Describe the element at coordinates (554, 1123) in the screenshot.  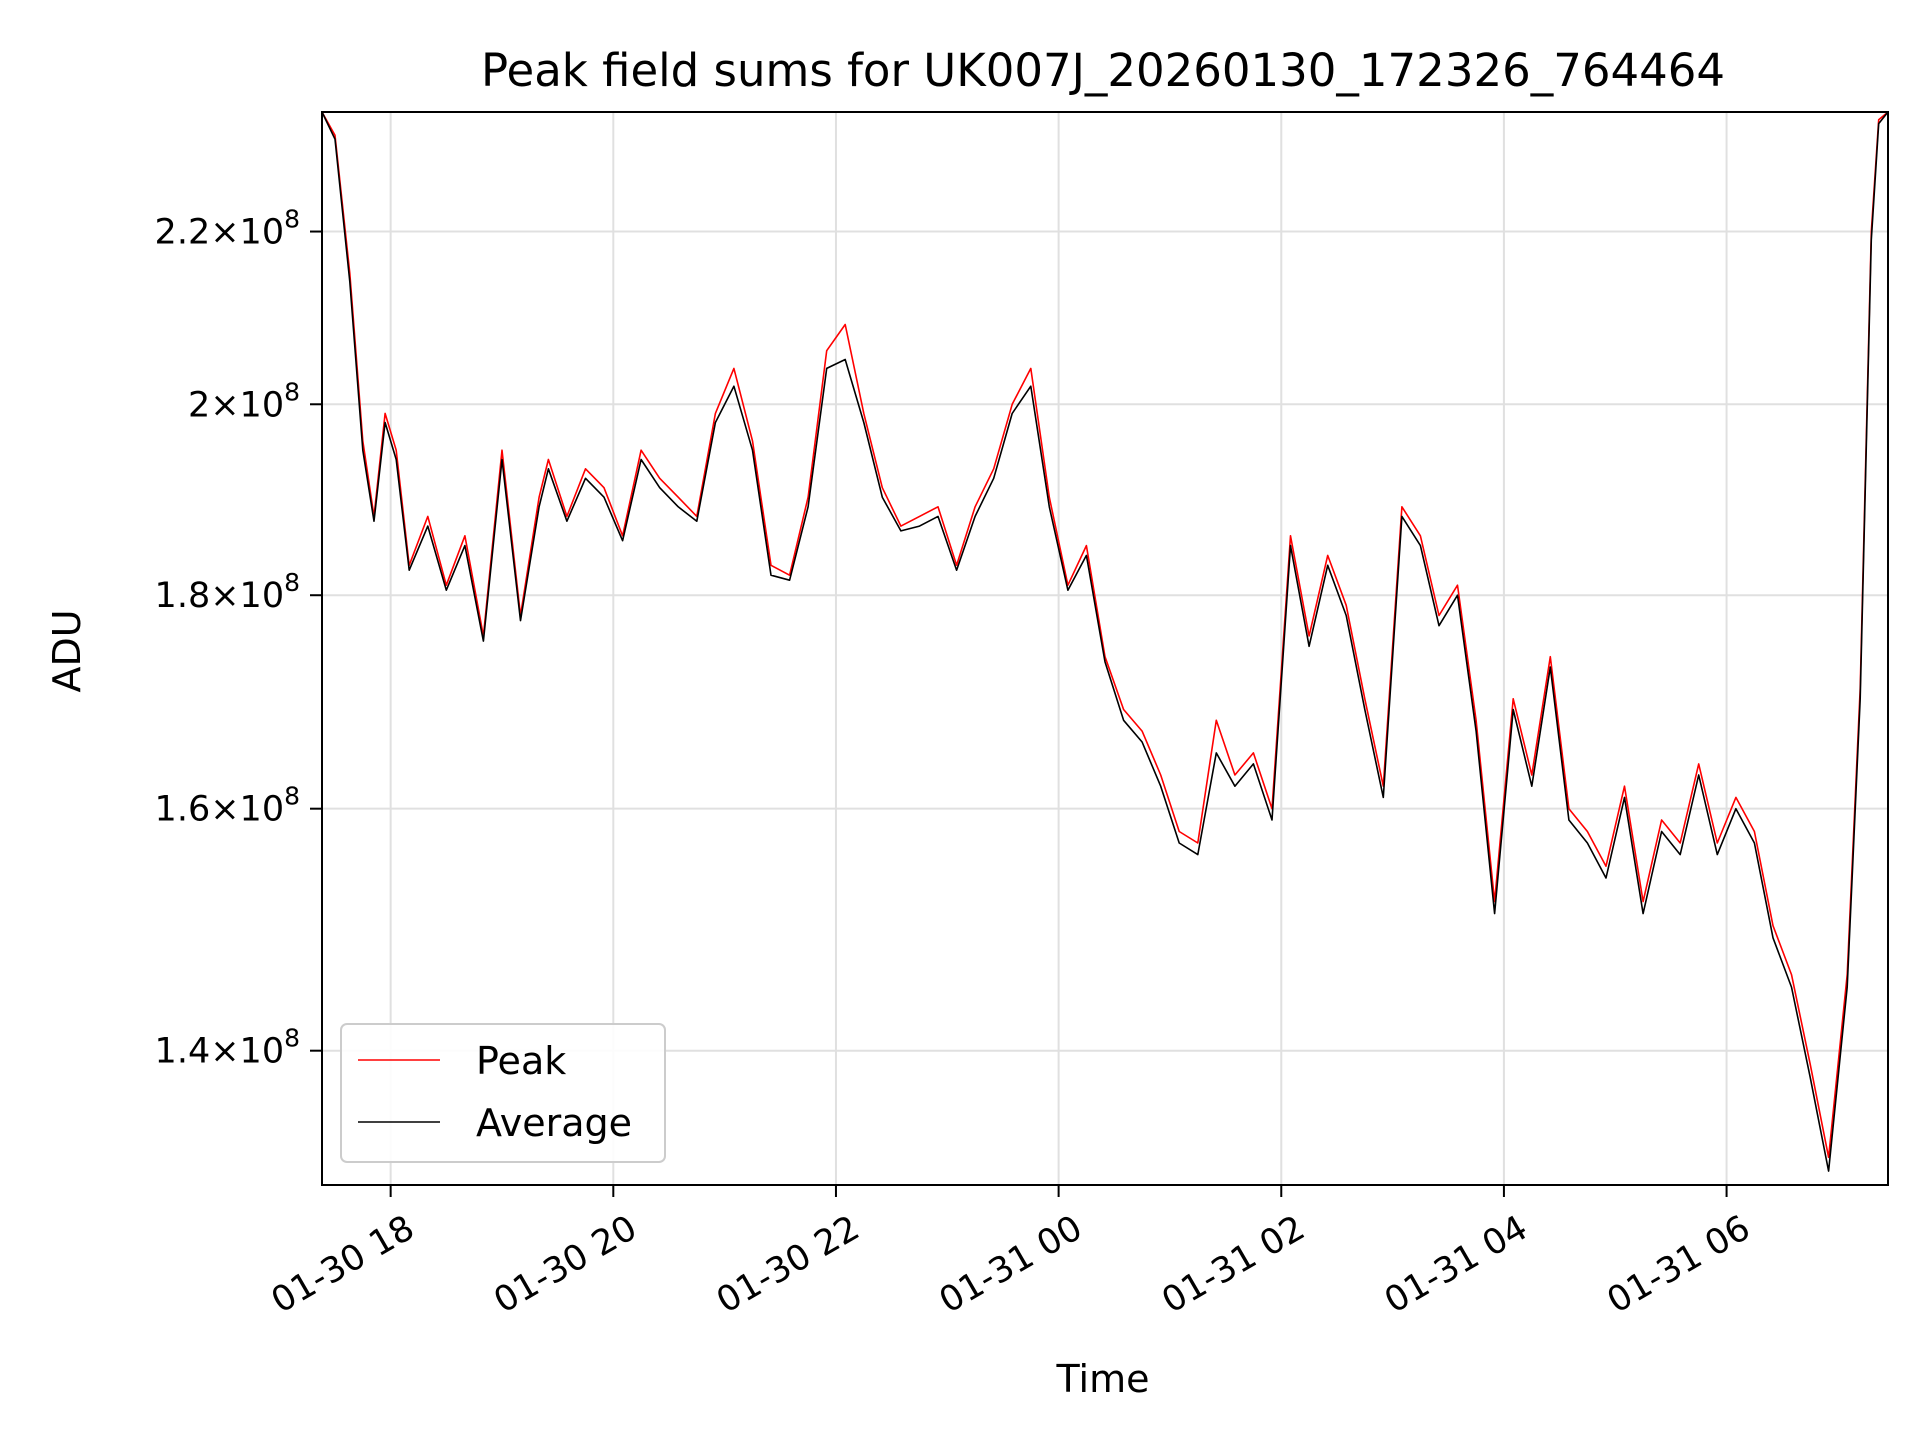
I see `legend-label-average: Average` at that location.